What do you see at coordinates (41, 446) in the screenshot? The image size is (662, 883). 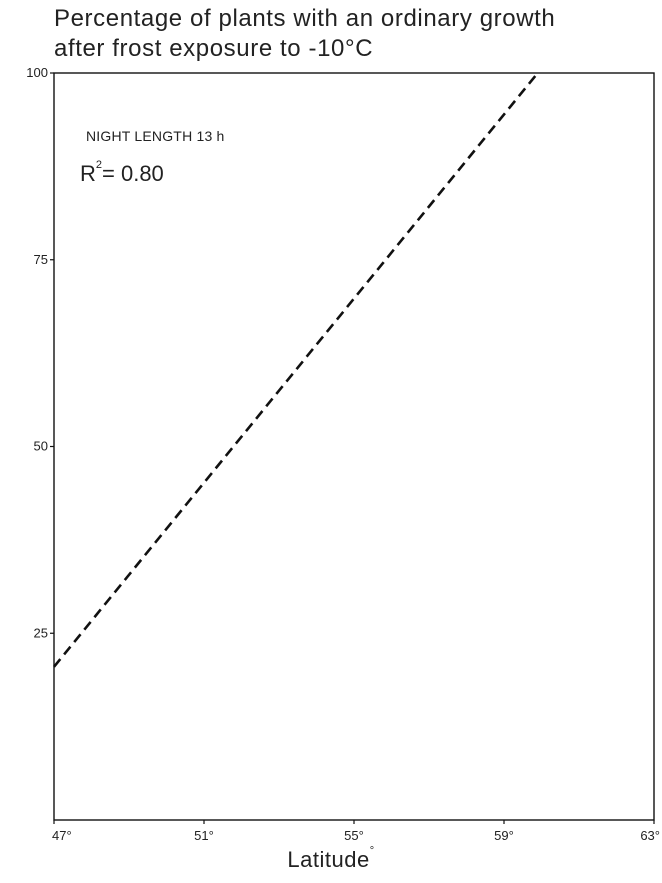 I see `y-tick-label: 50` at bounding box center [41, 446].